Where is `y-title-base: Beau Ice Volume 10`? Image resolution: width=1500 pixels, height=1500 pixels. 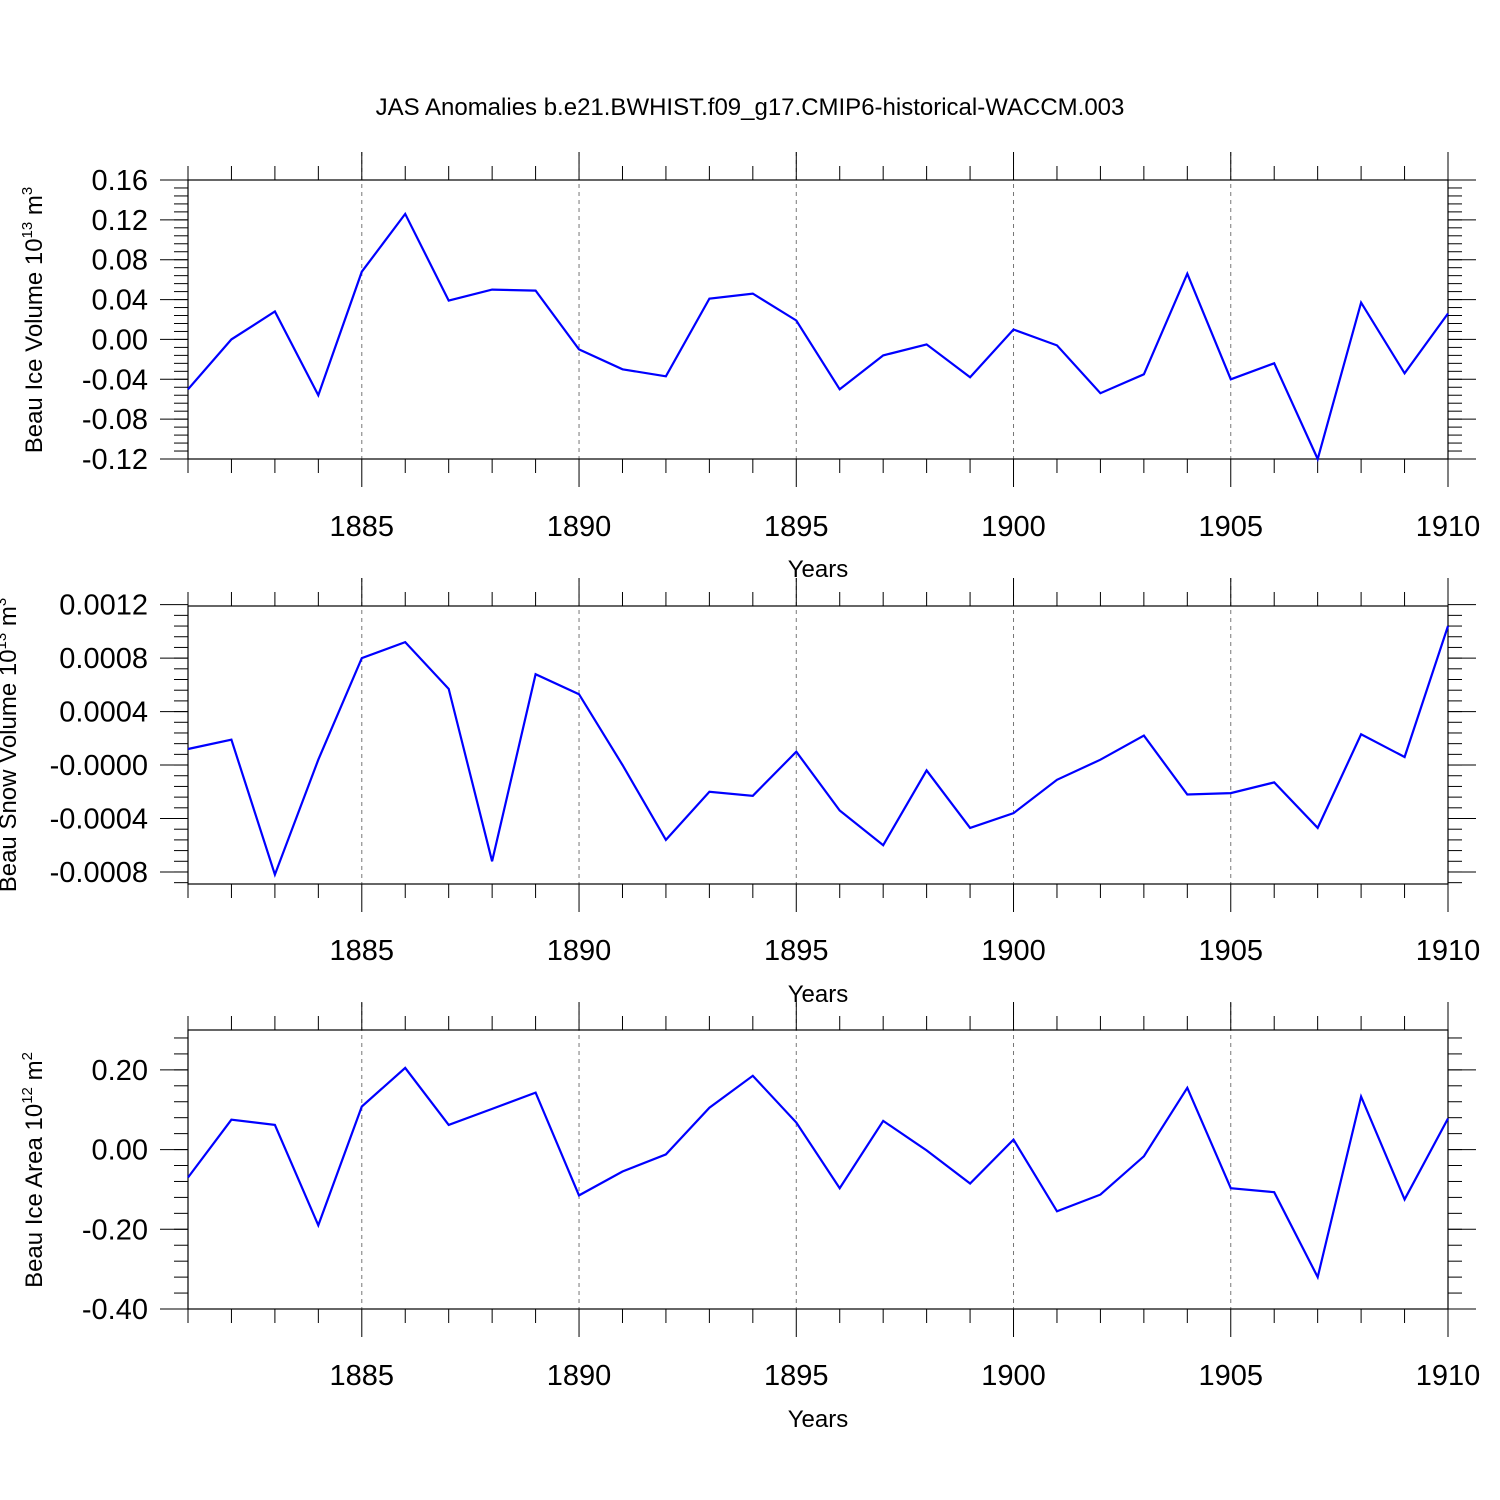
y-title-base: Beau Ice Volume 10 is located at coordinates (34, 345).